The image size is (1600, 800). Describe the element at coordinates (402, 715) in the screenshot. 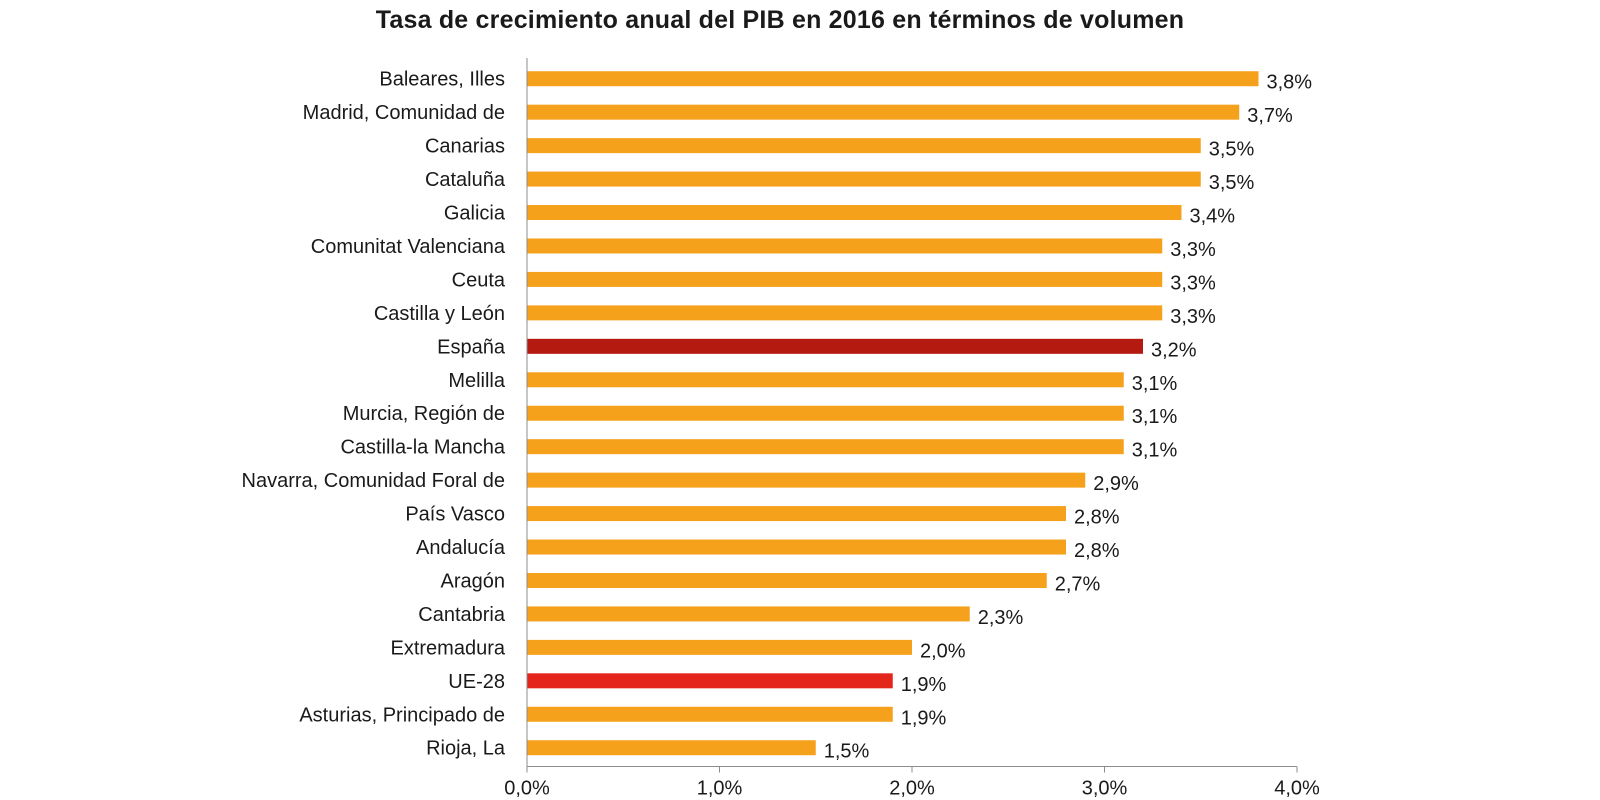

I see `category-label: Asturias, Principado de` at that location.